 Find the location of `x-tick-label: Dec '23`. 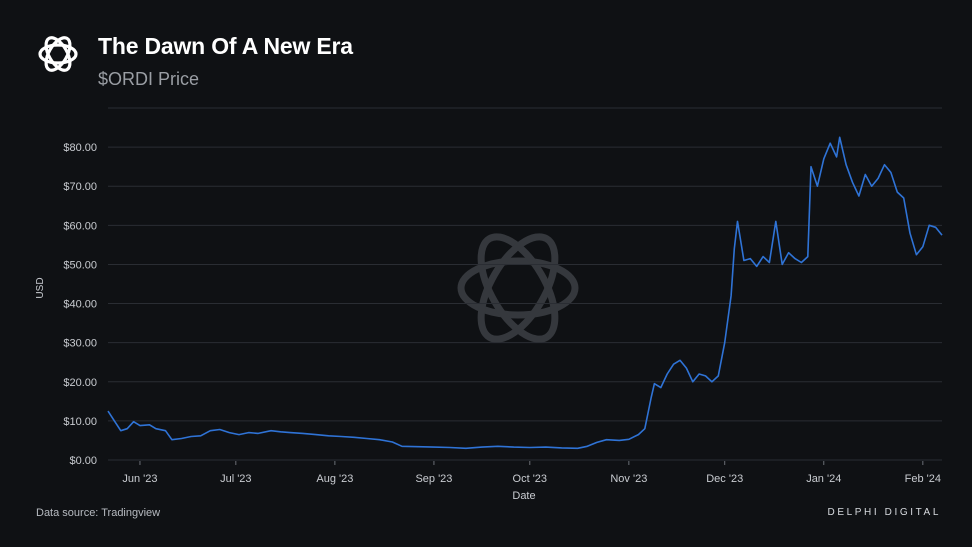

x-tick-label: Dec '23 is located at coordinates (724, 479).